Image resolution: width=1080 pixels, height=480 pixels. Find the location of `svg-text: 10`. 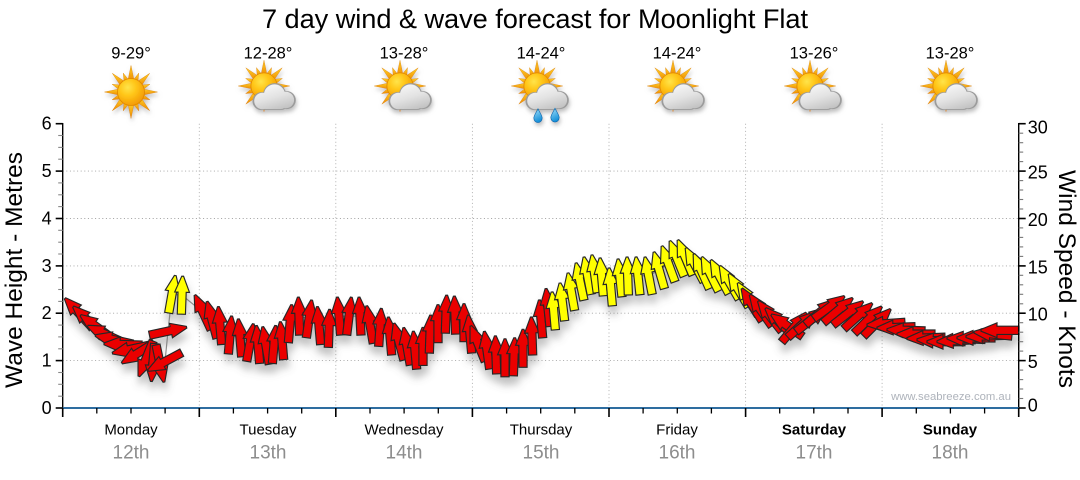

svg-text: 10 is located at coordinates (1038, 315).